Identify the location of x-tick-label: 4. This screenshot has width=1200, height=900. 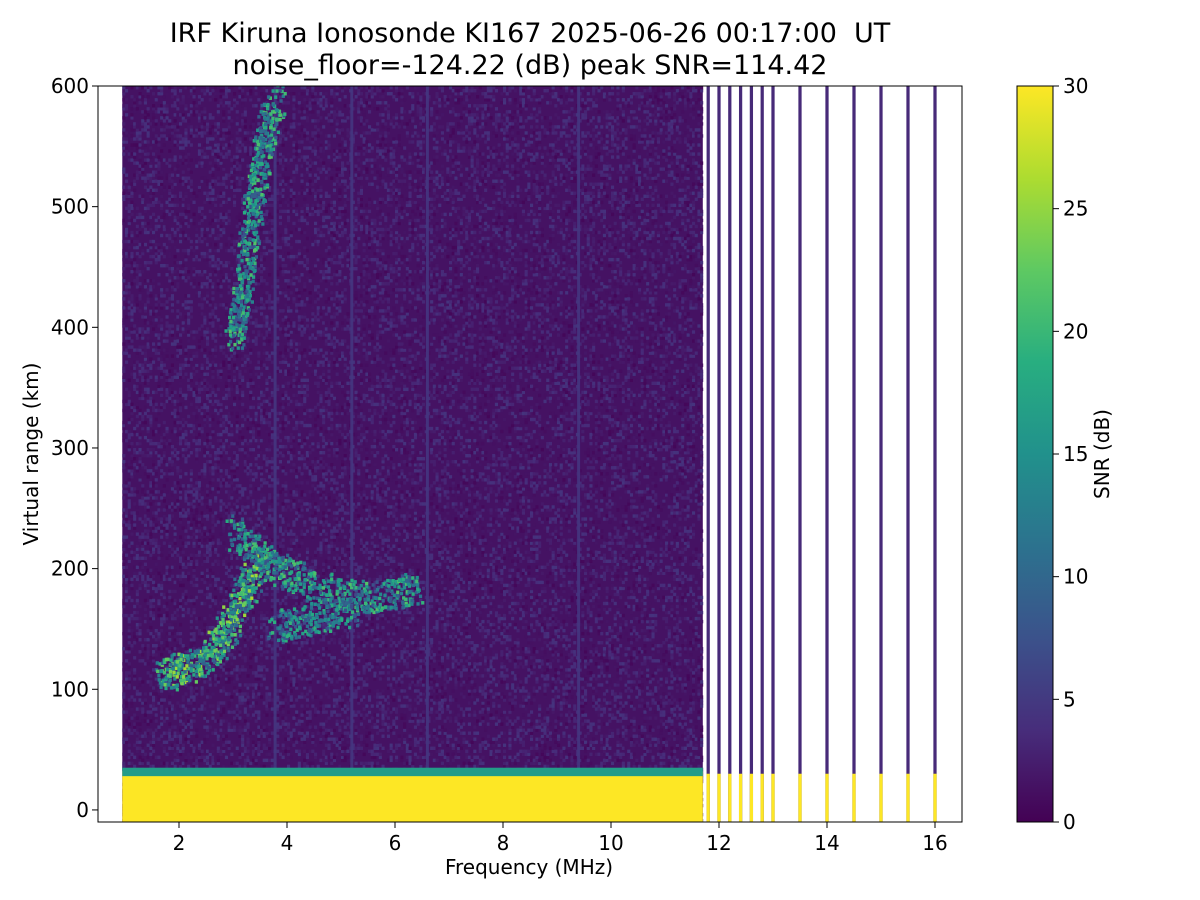
(287, 843).